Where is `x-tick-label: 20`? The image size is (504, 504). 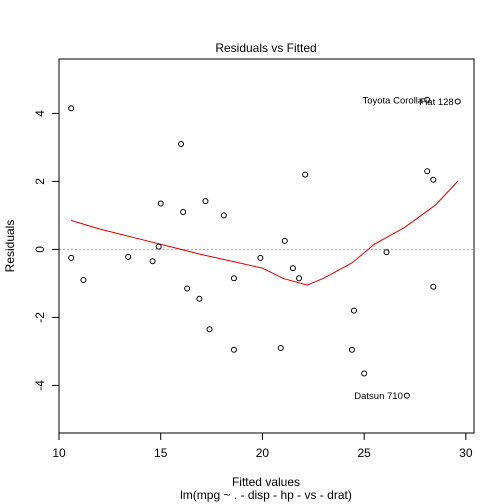 x-tick-label: 20 is located at coordinates (263, 453).